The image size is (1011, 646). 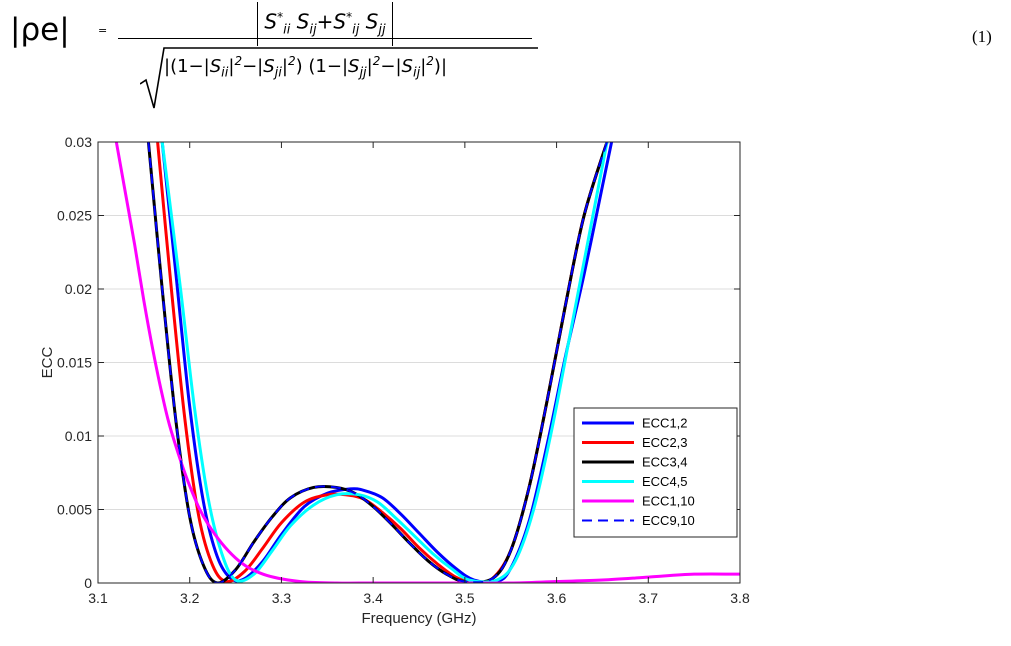 What do you see at coordinates (190, 598) in the screenshot?
I see `x-tick-label: 3.2` at bounding box center [190, 598].